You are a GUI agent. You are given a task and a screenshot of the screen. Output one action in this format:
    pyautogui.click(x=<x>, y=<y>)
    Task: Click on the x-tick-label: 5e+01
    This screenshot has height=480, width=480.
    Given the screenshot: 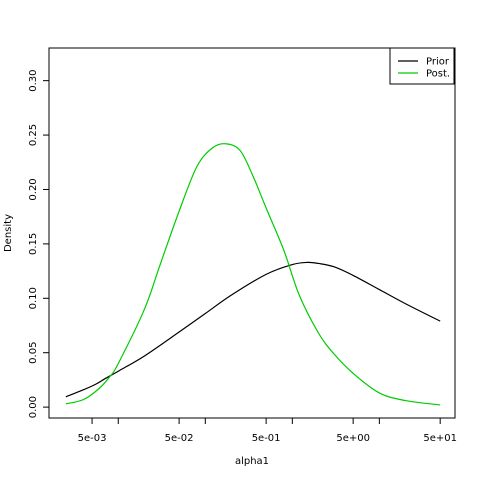 What is the action you would take?
    pyautogui.click(x=440, y=438)
    